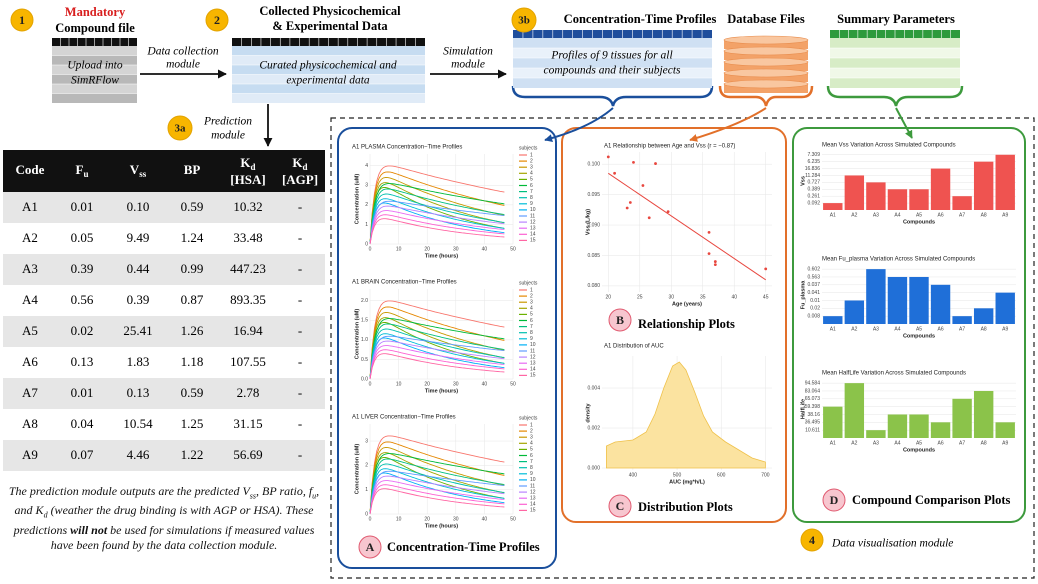 This screenshot has height=584, width=1038. Describe the element at coordinates (366, 244) in the screenshot. I see `y-tick-label: 0` at that location.